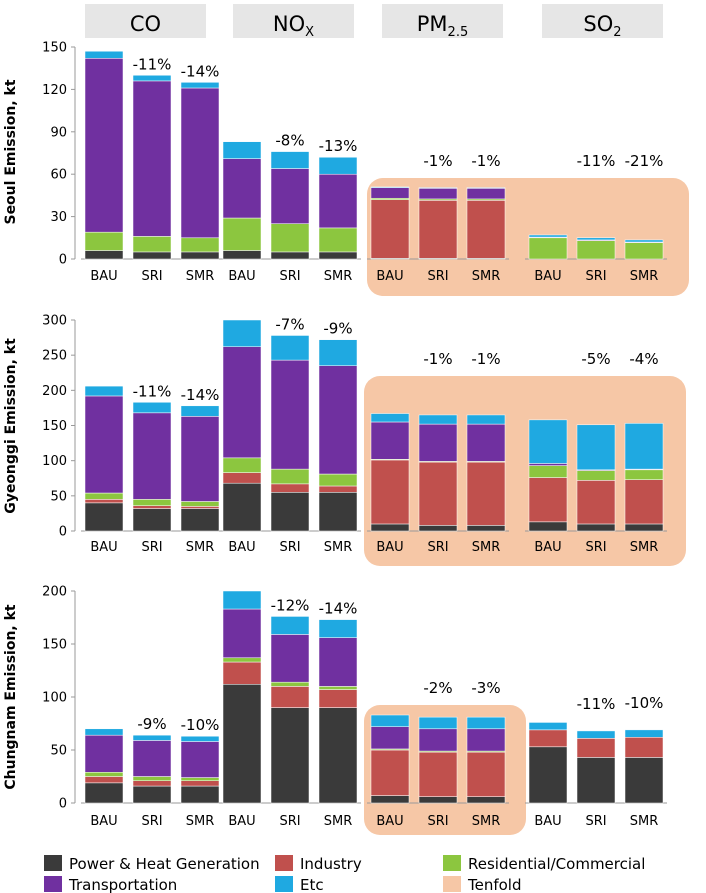 Image resolution: width=706 pixels, height=893 pixels. What do you see at coordinates (331, 864) in the screenshot?
I see `legend-label: Industry` at bounding box center [331, 864].